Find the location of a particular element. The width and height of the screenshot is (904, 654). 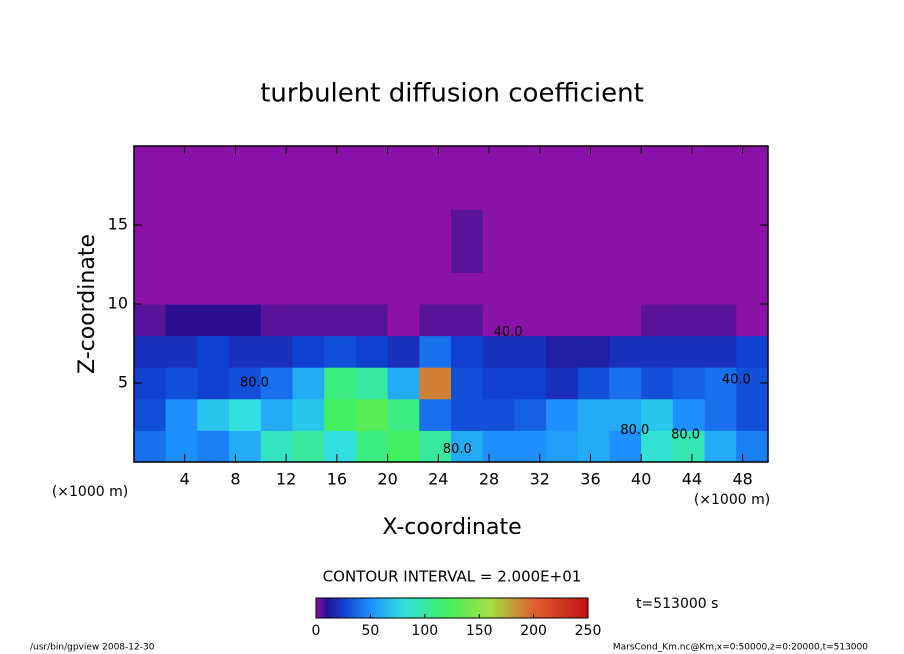

x-tick-label: 48 is located at coordinates (742, 479).